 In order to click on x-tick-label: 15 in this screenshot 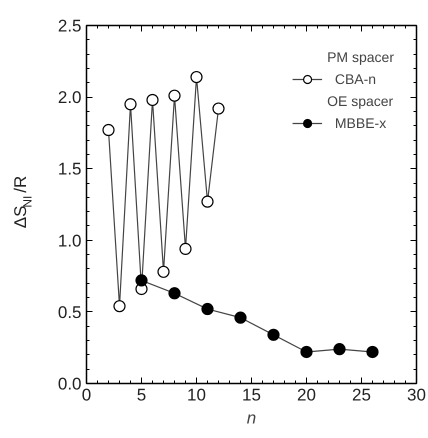, I will do `click(251, 395)`.